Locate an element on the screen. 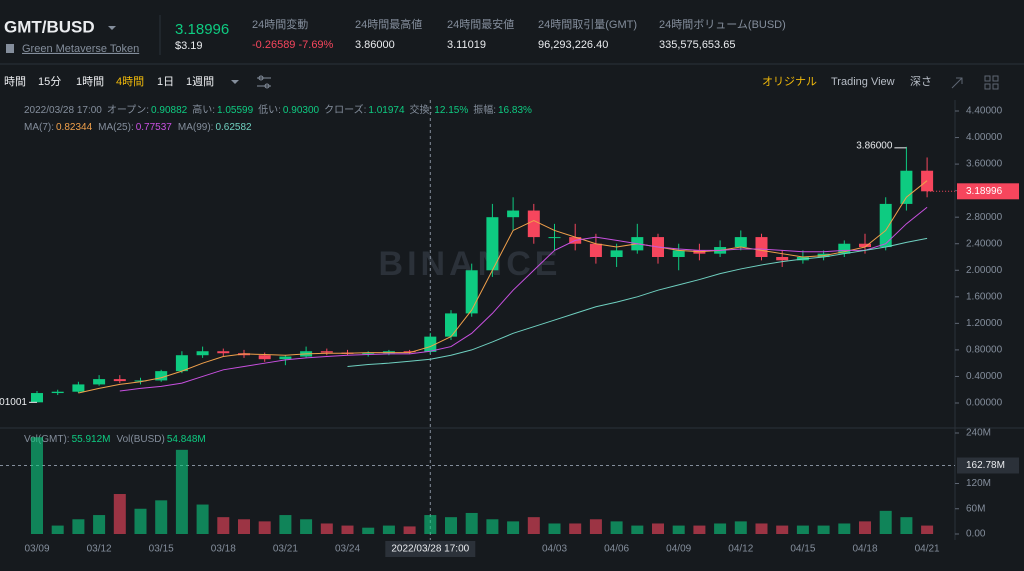 Image resolution: width=1024 pixels, height=571 pixels. interval-tab: 1日 is located at coordinates (165, 82).